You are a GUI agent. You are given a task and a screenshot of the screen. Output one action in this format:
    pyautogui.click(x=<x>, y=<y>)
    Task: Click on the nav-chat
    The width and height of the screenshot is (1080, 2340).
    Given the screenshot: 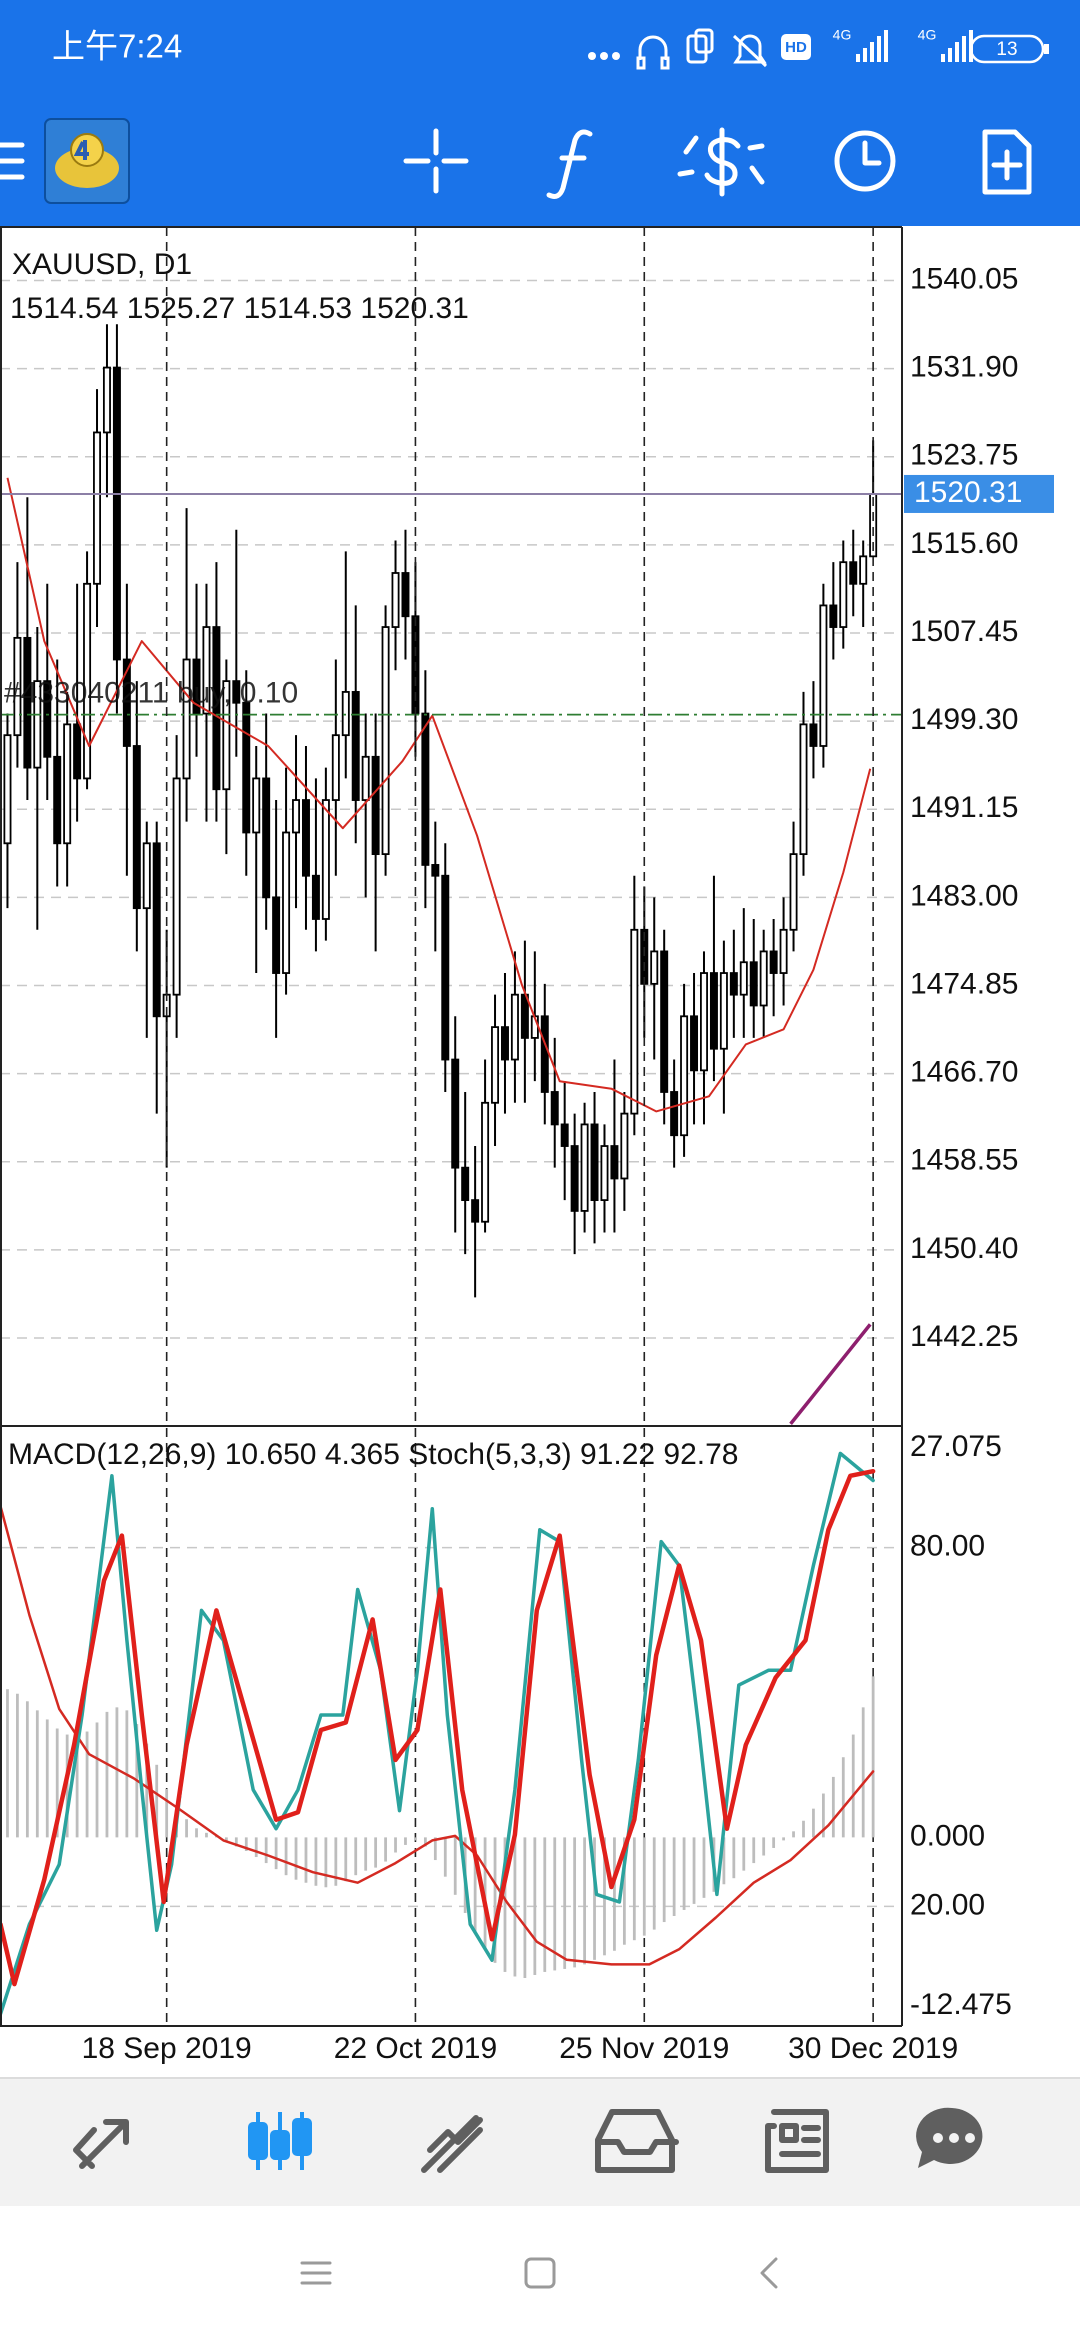 What is the action you would take?
    pyautogui.click(x=949, y=2137)
    